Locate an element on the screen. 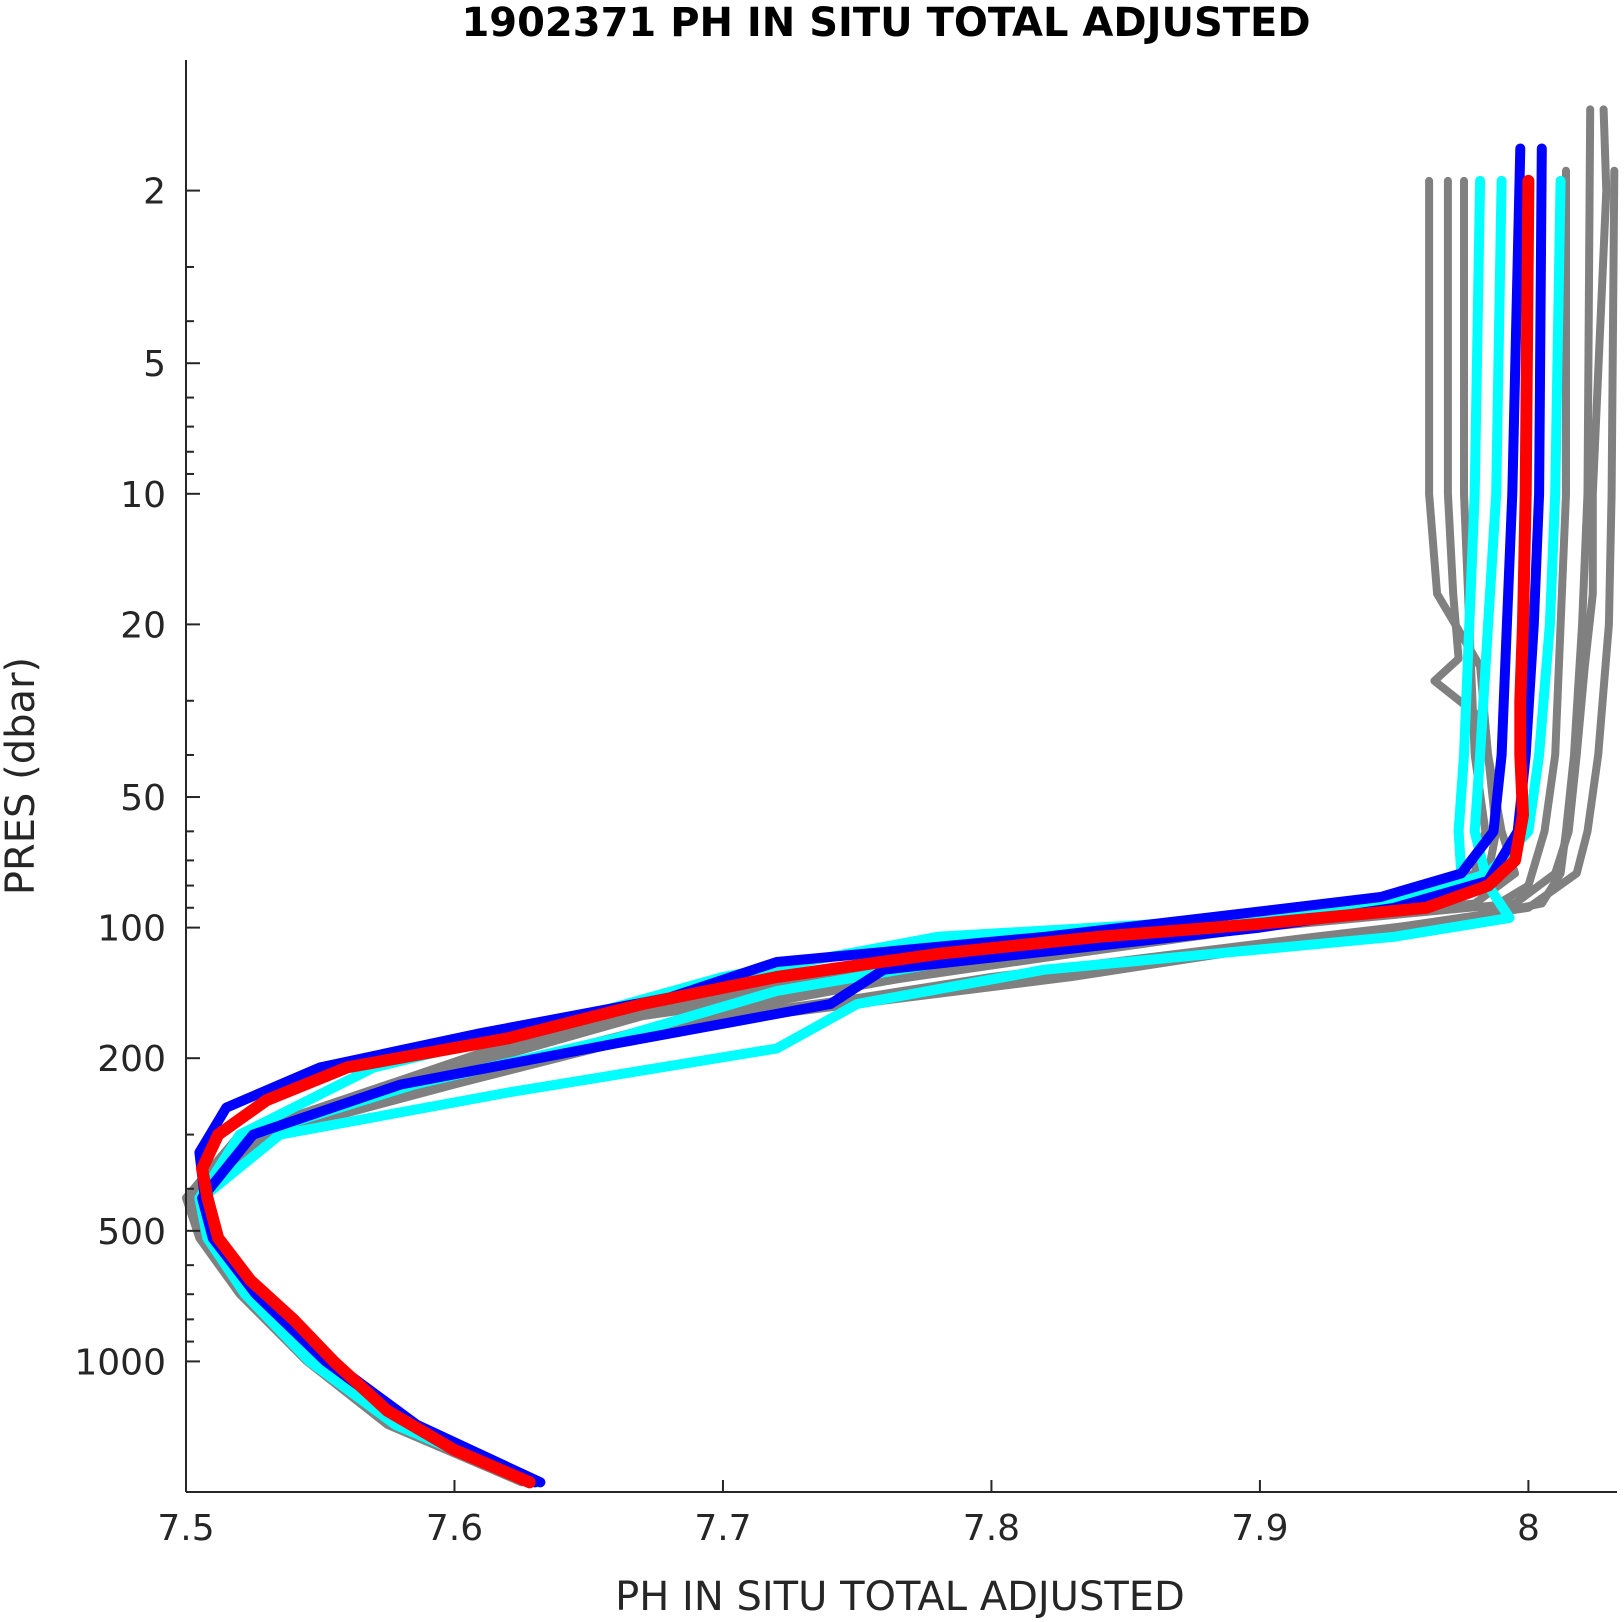 The image size is (1624, 1622). y-tick-label: 100 is located at coordinates (131, 929).